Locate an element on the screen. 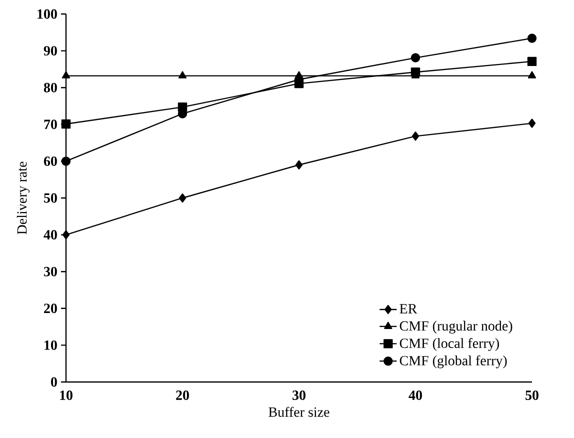 The image size is (574, 438). x-tick-label: 50 is located at coordinates (532, 395).